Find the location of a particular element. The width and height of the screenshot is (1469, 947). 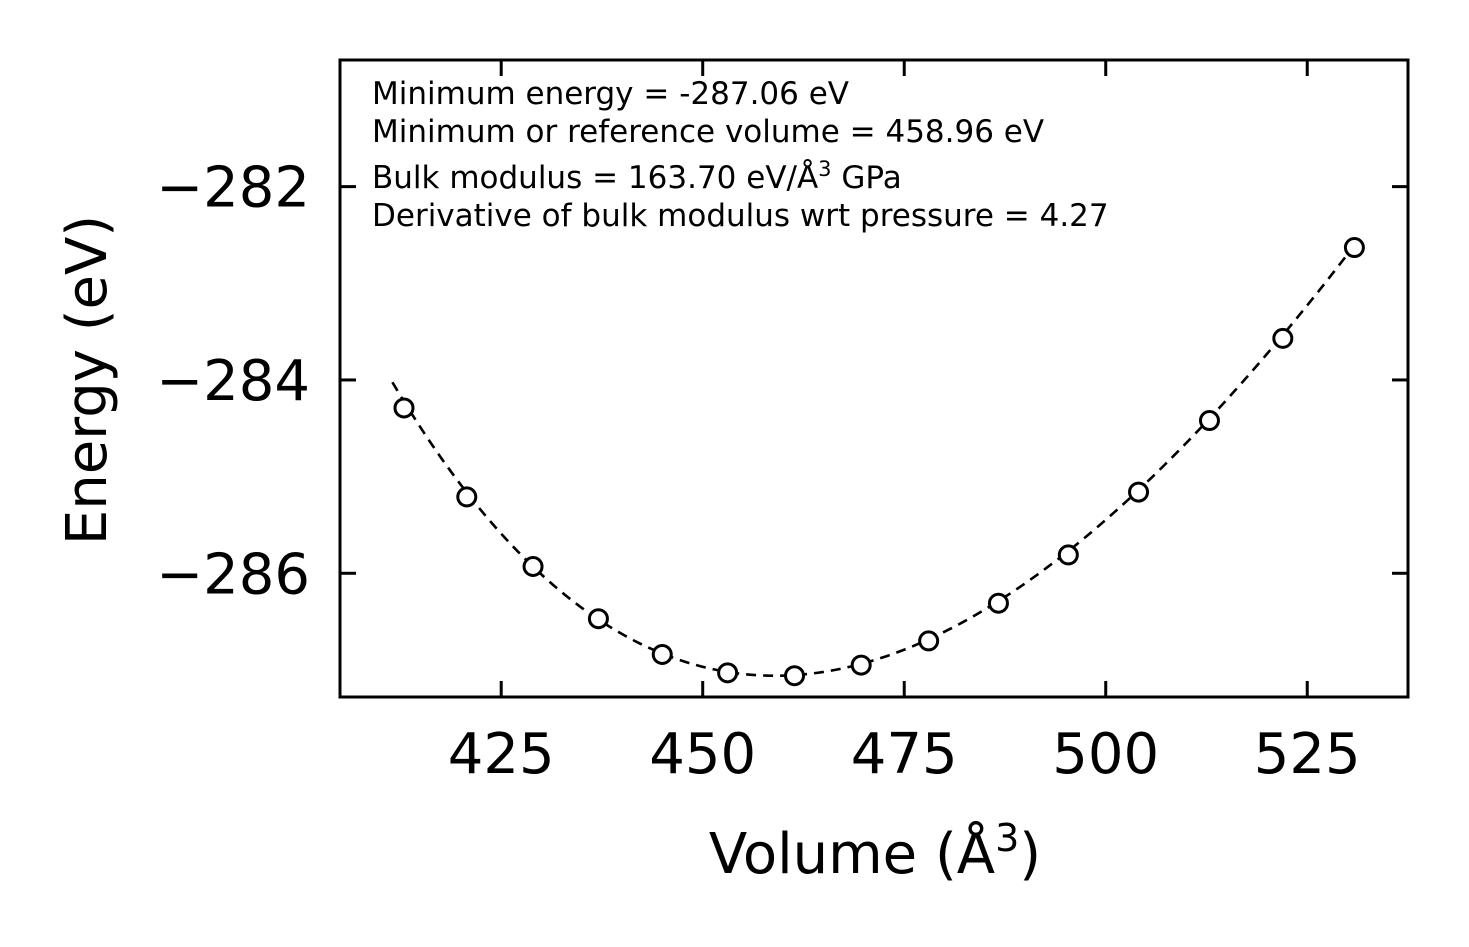

annotation-bulk-modulus: Bulk modulus = 163.70 eV/Å3 GPa is located at coordinates (637, 176).